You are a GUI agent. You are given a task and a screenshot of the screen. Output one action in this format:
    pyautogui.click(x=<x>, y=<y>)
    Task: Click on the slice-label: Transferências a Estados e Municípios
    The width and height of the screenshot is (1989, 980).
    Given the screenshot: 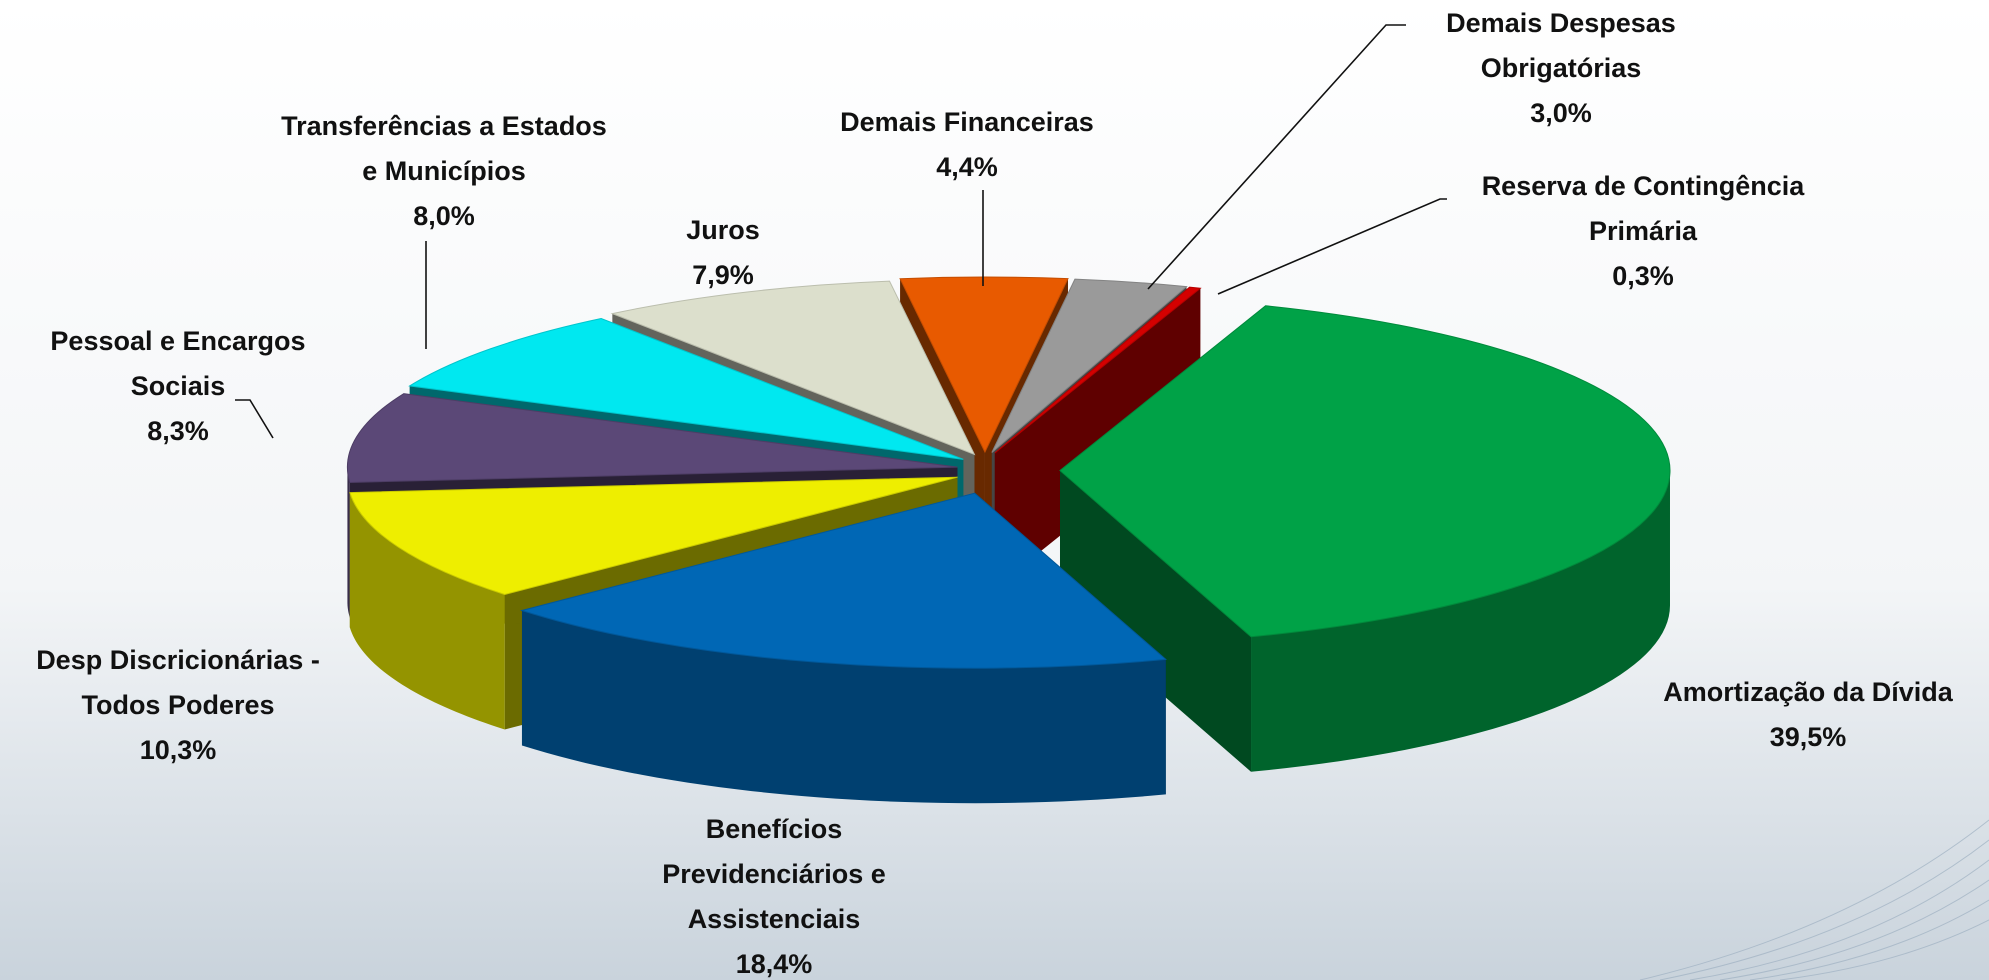 What is the action you would take?
    pyautogui.click(x=444, y=148)
    